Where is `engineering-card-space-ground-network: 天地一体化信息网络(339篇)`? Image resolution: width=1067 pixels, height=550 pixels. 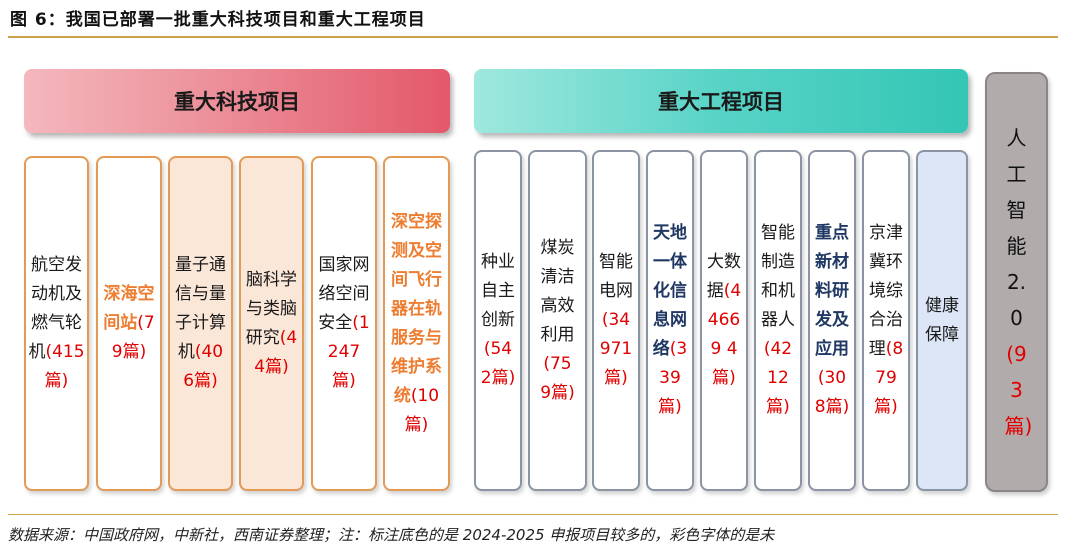 engineering-card-space-ground-network: 天地一体化信息网络(339篇) is located at coordinates (670, 320).